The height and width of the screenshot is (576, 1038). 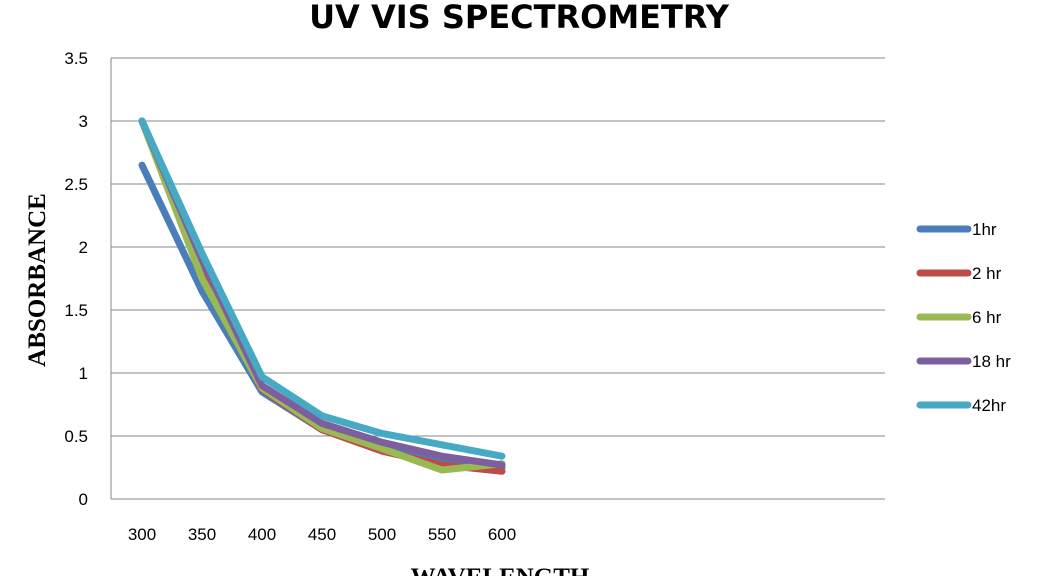 I want to click on x-tick-label: 600, so click(x=502, y=534).